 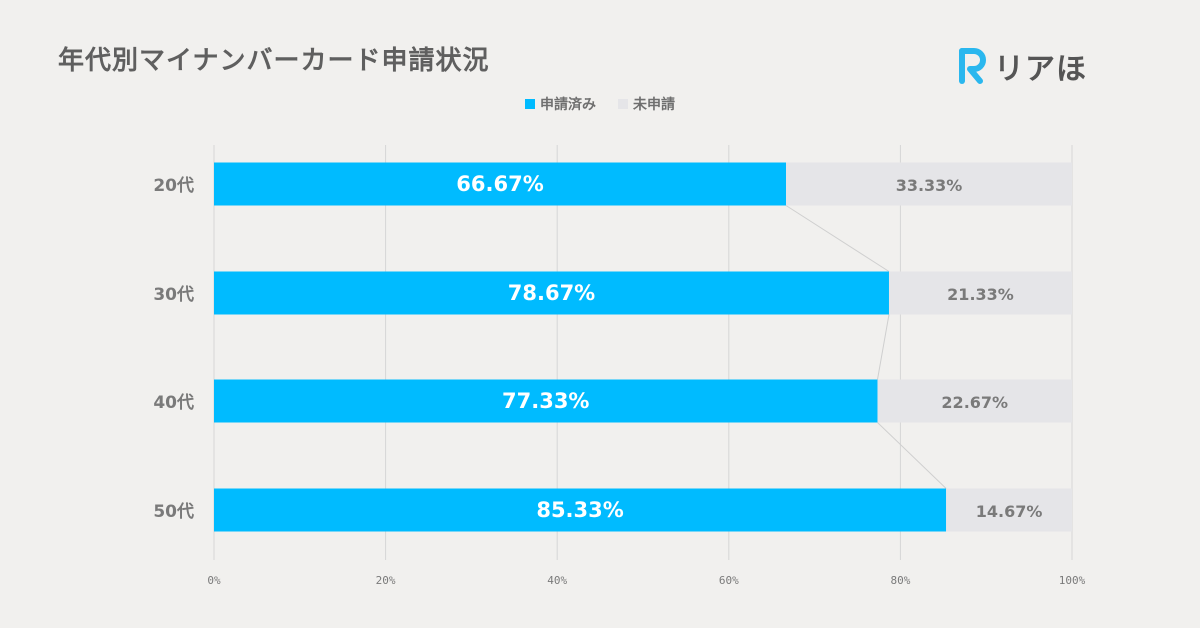 I want to click on data-label-applied: 66.67%, so click(x=499, y=184).